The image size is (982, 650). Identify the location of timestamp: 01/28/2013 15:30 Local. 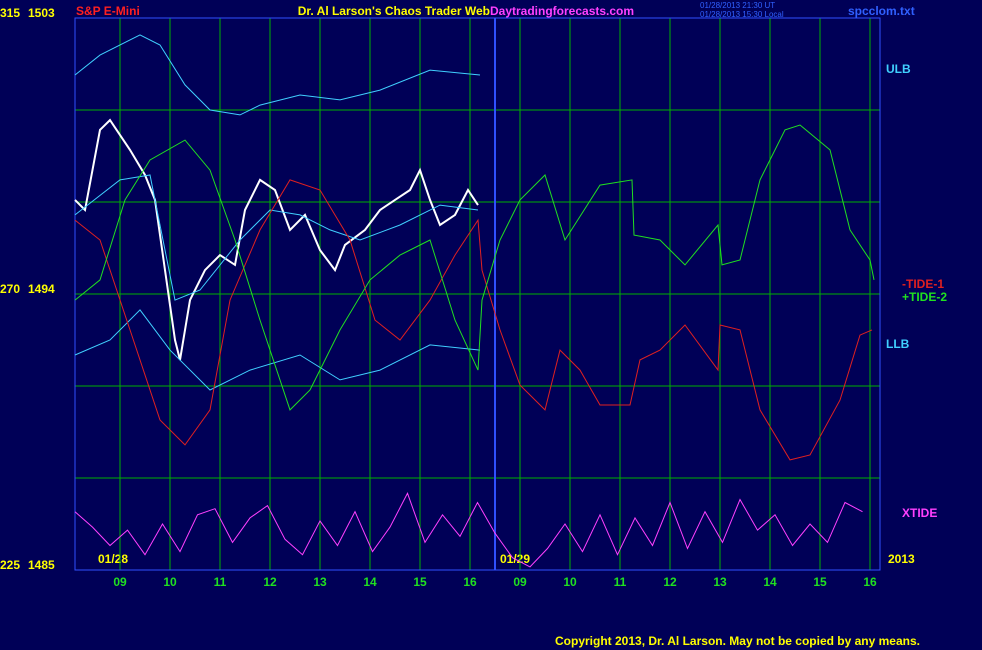
(742, 14).